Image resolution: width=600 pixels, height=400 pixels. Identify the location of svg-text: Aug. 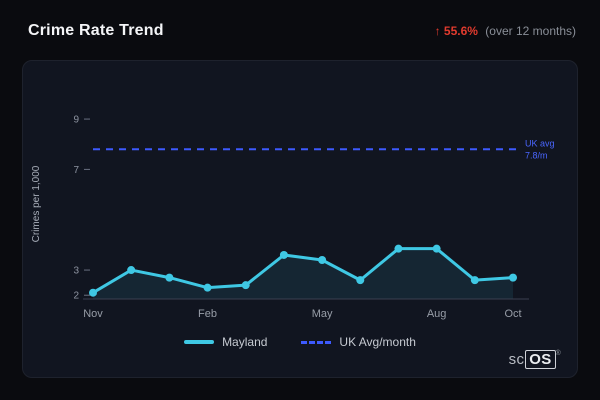
(437, 314).